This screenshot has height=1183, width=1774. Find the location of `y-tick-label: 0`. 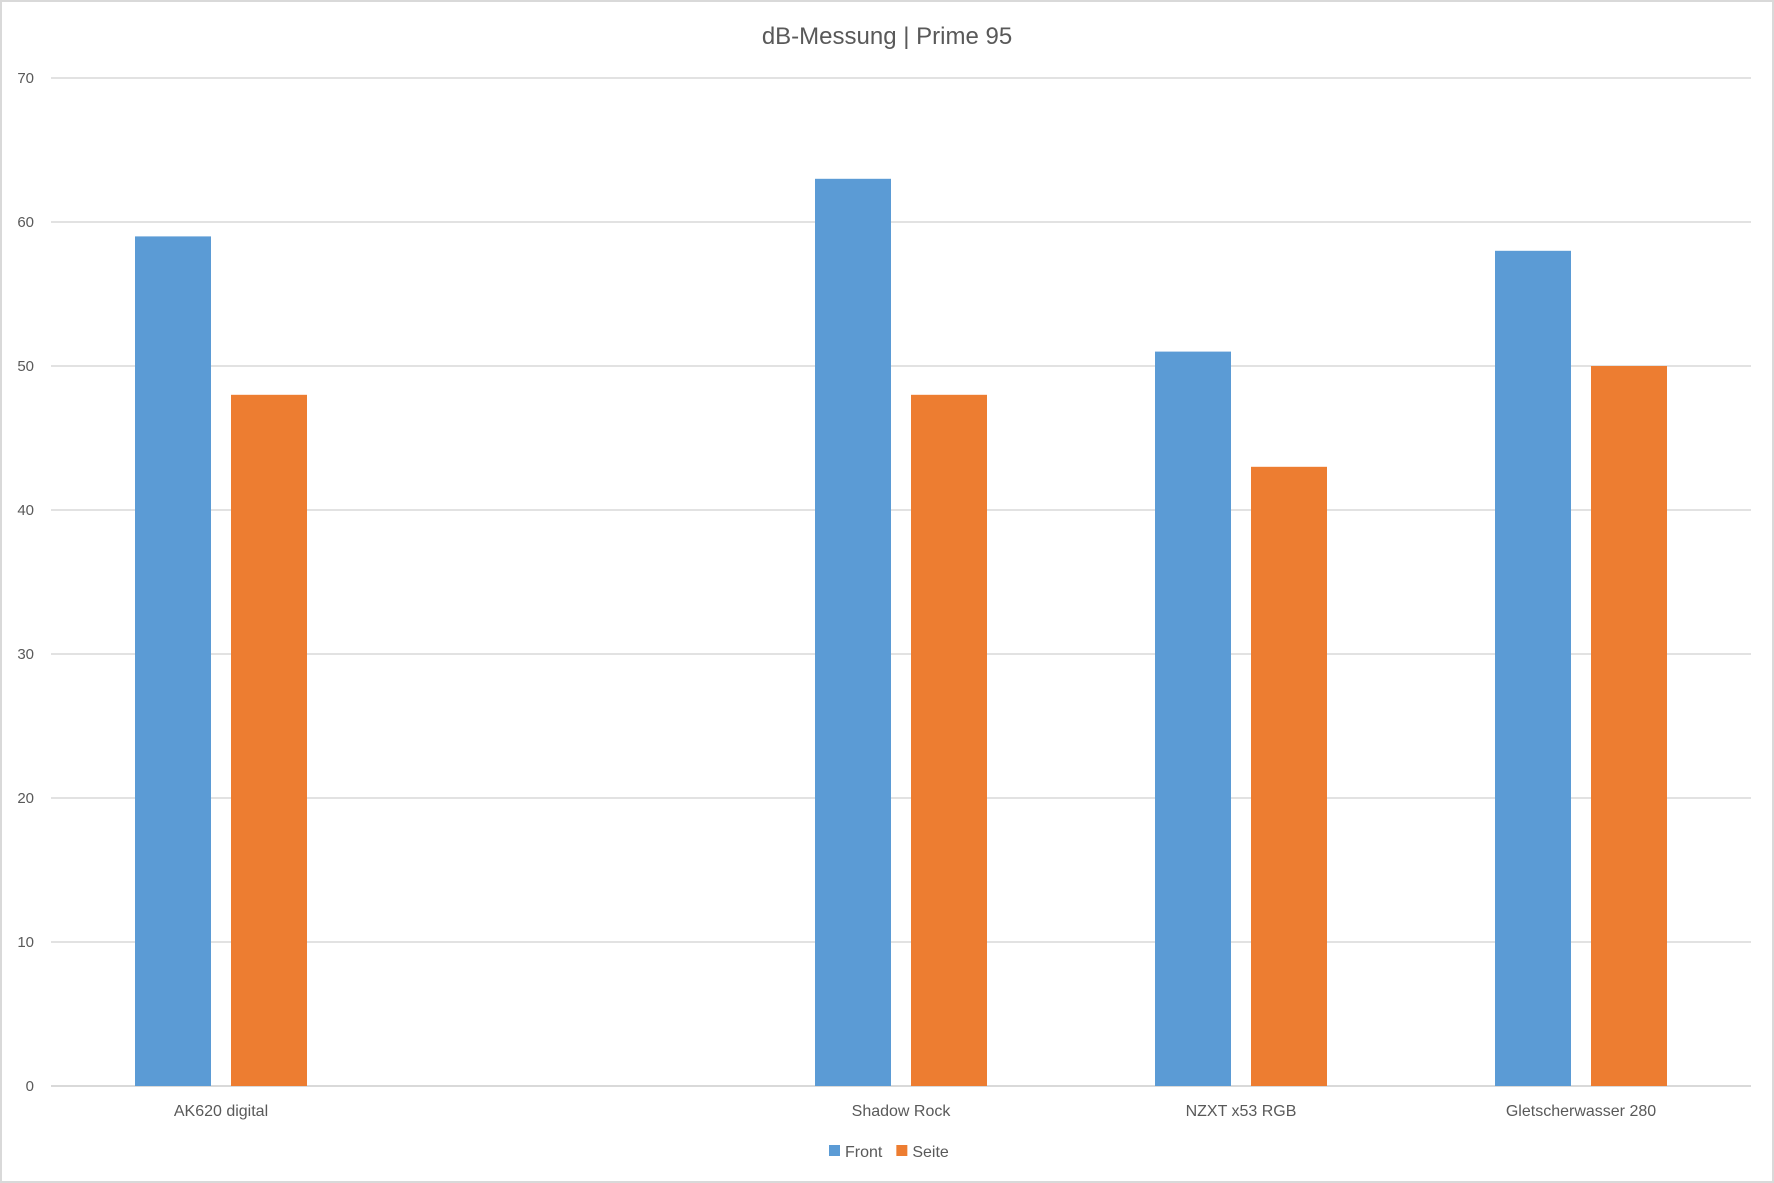

y-tick-label: 0 is located at coordinates (30, 1086).